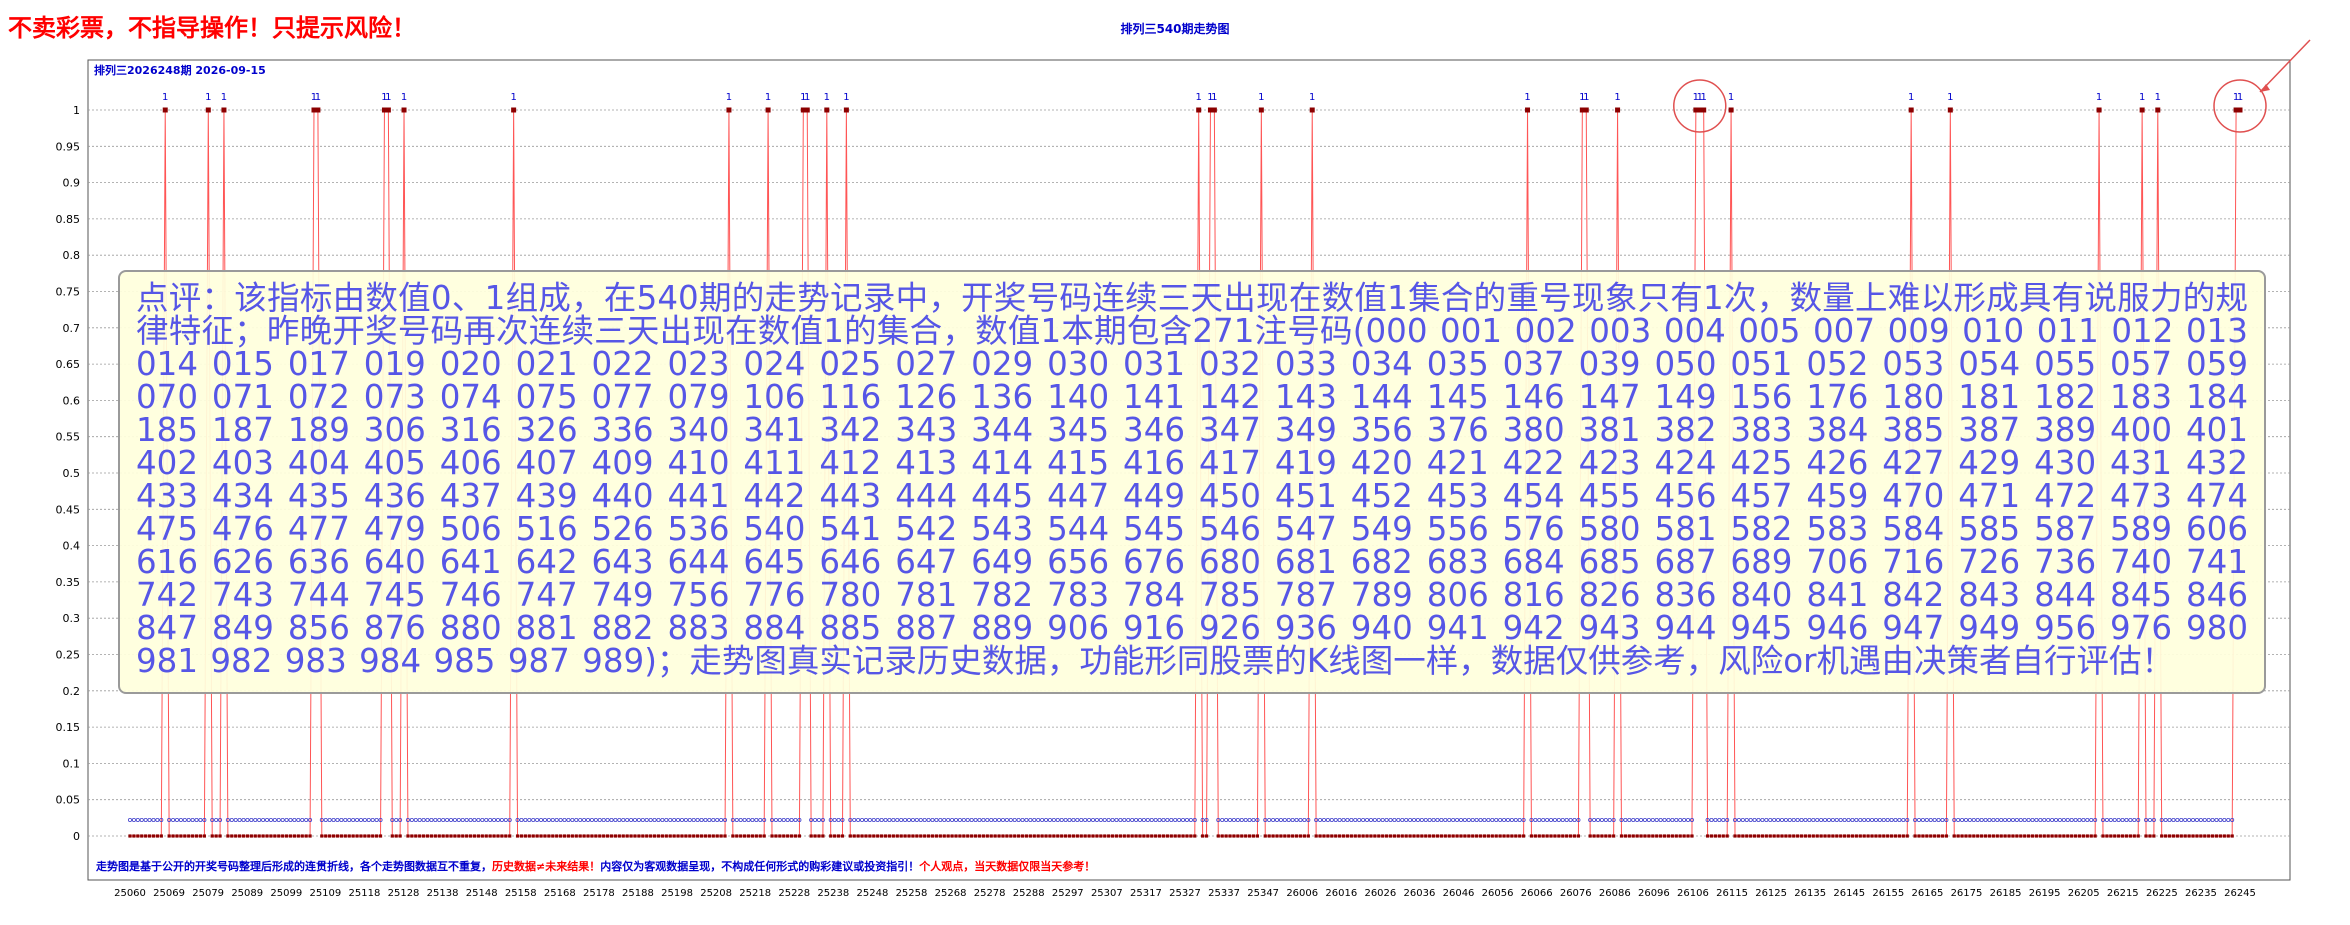 The width and height of the screenshot is (2350, 925). I want to click on x-tick-label: 25268, so click(951, 893).